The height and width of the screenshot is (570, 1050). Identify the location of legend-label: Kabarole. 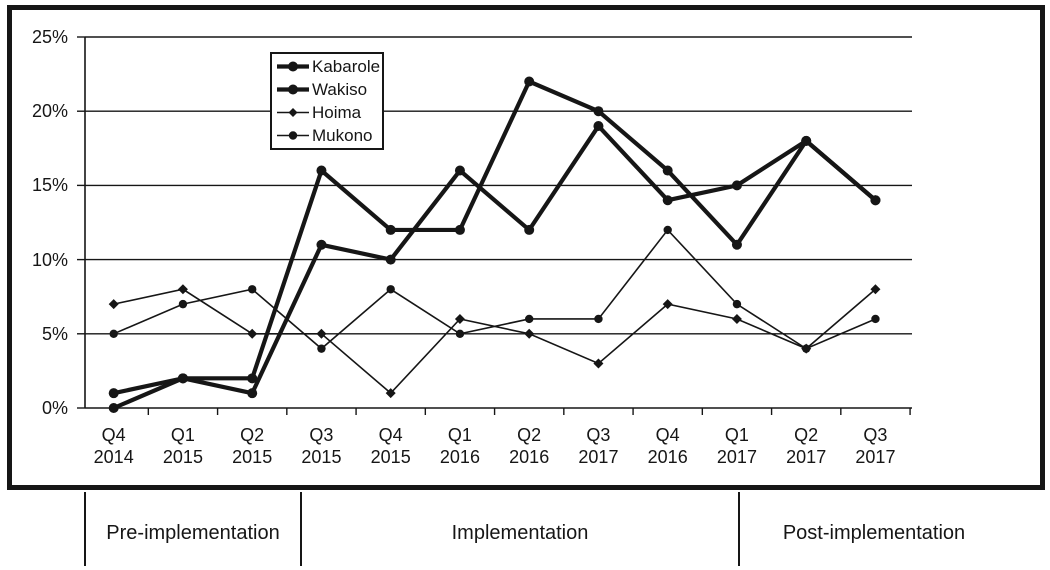
(346, 66).